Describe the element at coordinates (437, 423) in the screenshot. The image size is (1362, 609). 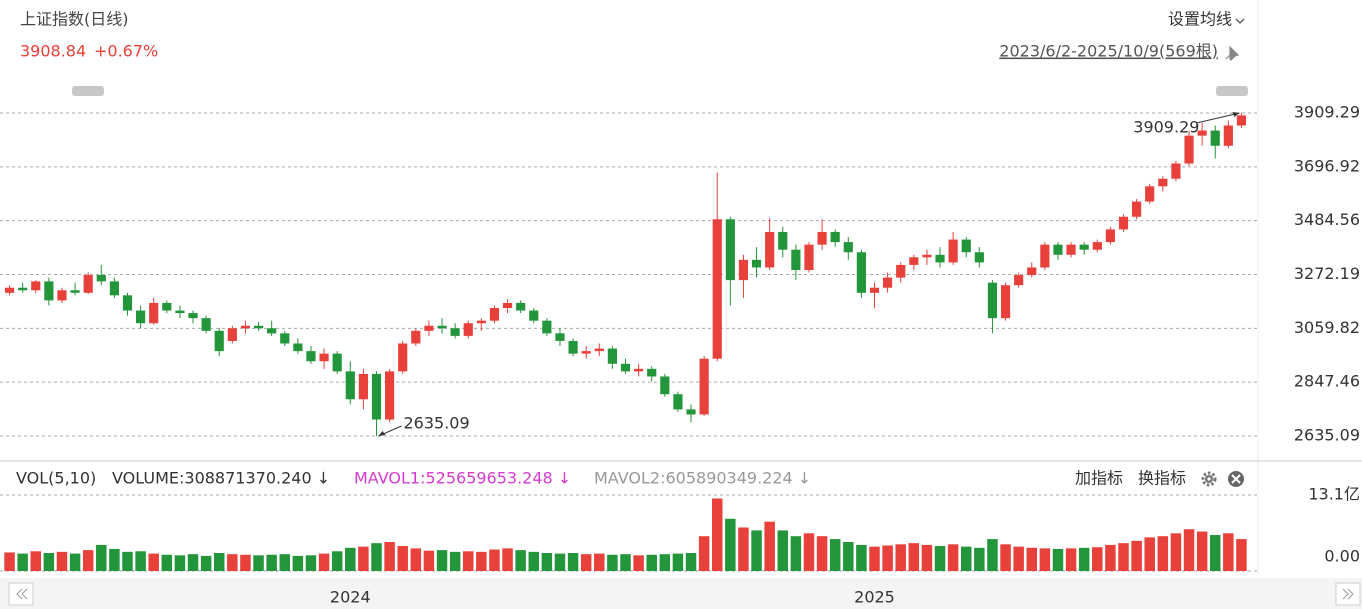
I see `min-annotation: 2635.09` at that location.